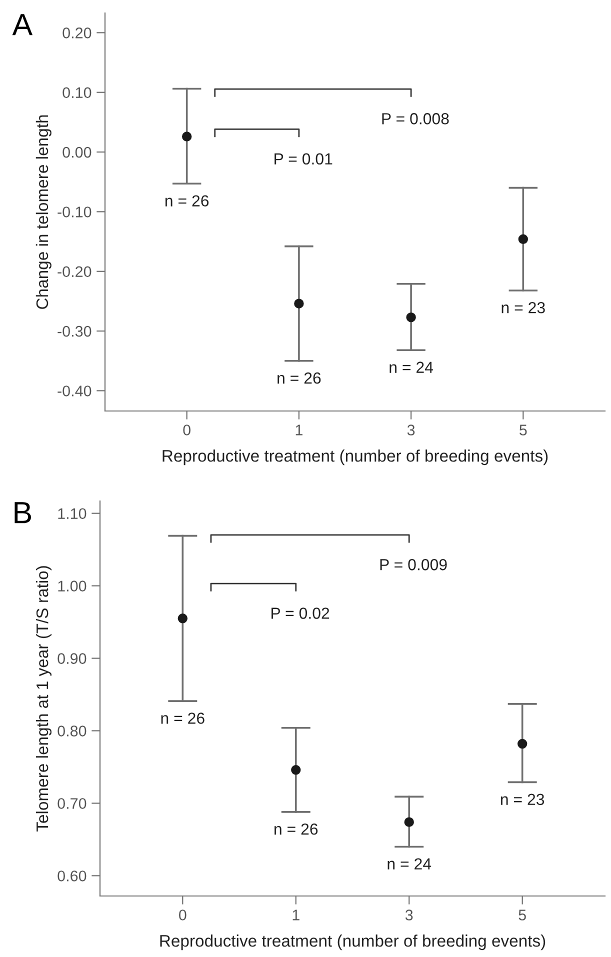 The image size is (611, 957). I want to click on y-tick-label: 1.10, so click(72, 514).